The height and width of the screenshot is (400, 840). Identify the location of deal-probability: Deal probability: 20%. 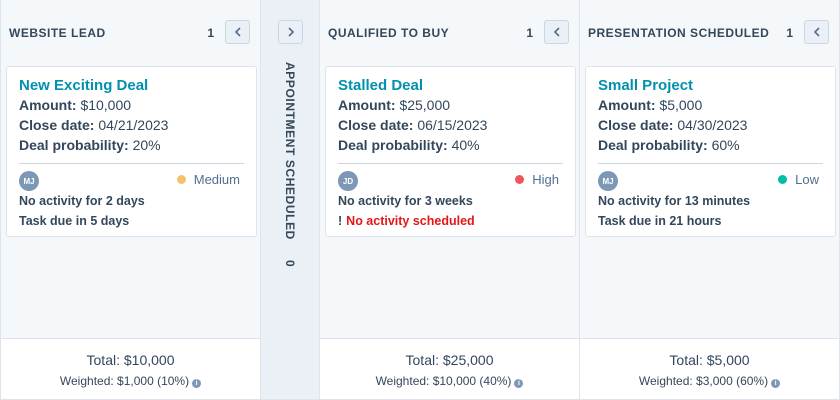
(90, 145).